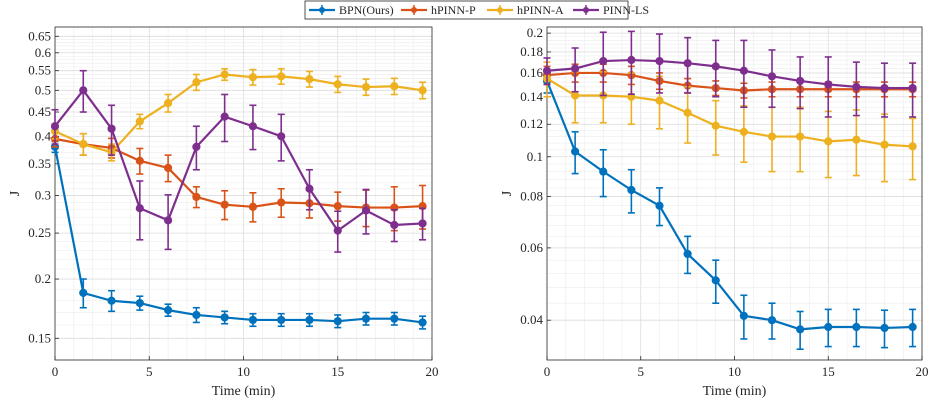  I want to click on y-tick-label: 0.3, so click(43, 195).